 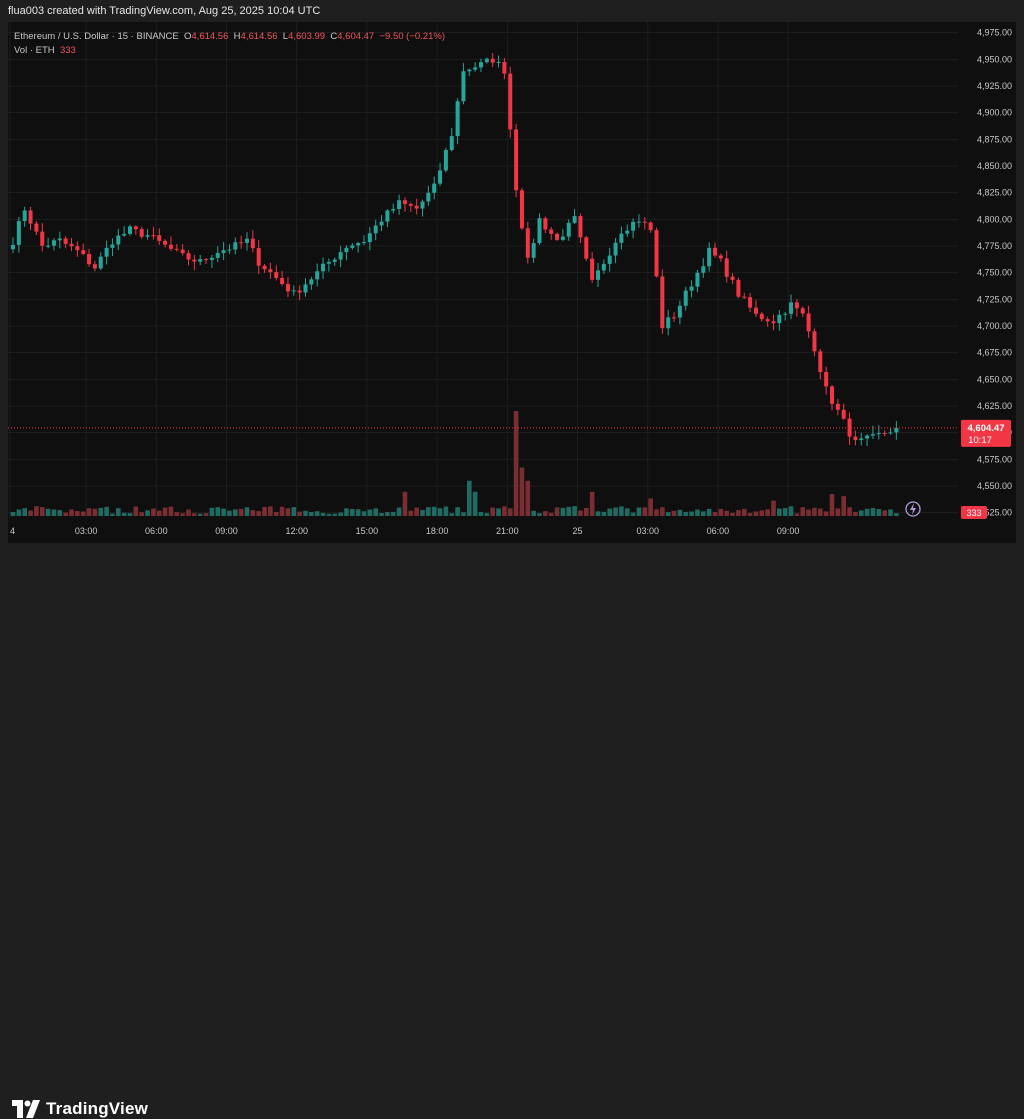 What do you see at coordinates (437, 531) in the screenshot?
I see `x-tick-label: 18:00` at bounding box center [437, 531].